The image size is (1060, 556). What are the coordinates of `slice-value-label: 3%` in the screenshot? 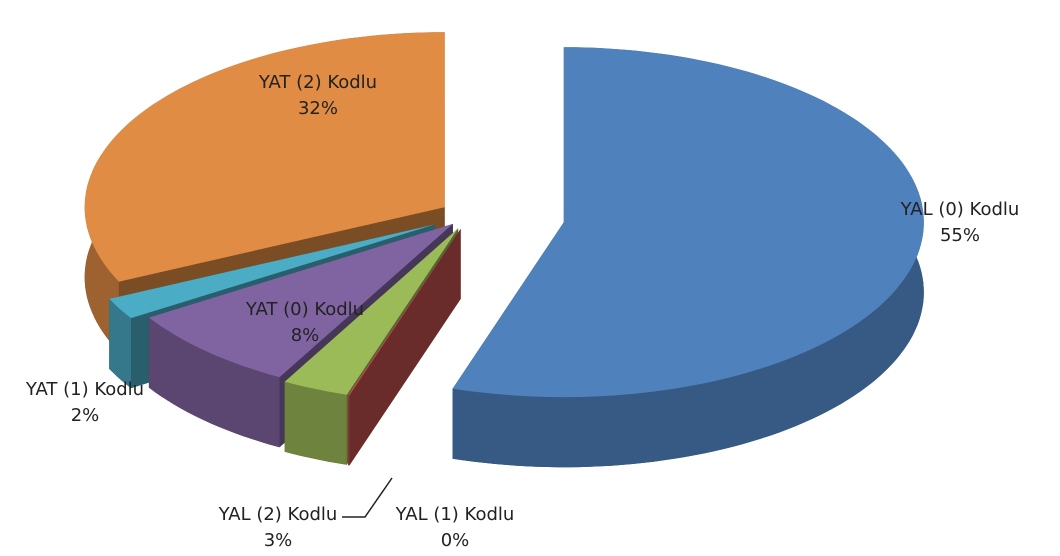 It's located at (278, 540).